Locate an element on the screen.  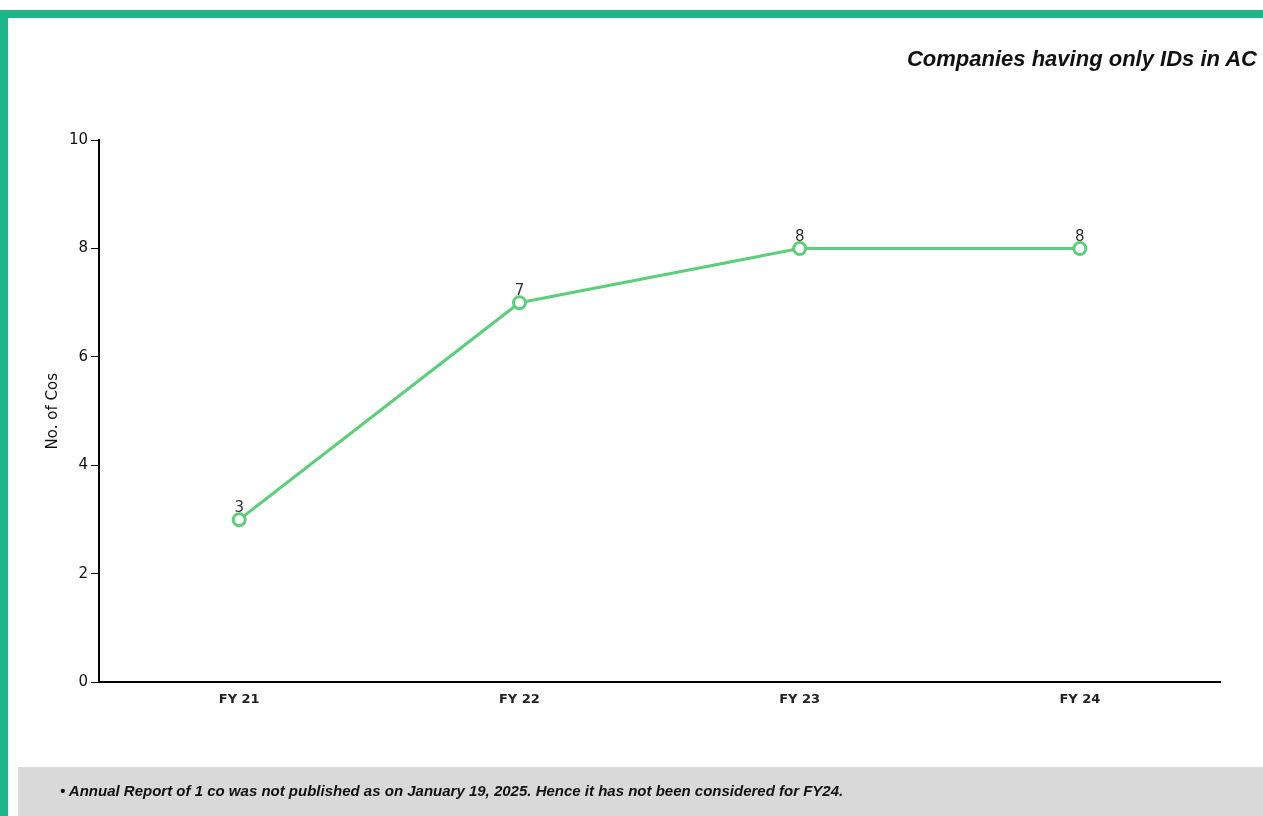
x-tick-label: FY 21 is located at coordinates (239, 698).